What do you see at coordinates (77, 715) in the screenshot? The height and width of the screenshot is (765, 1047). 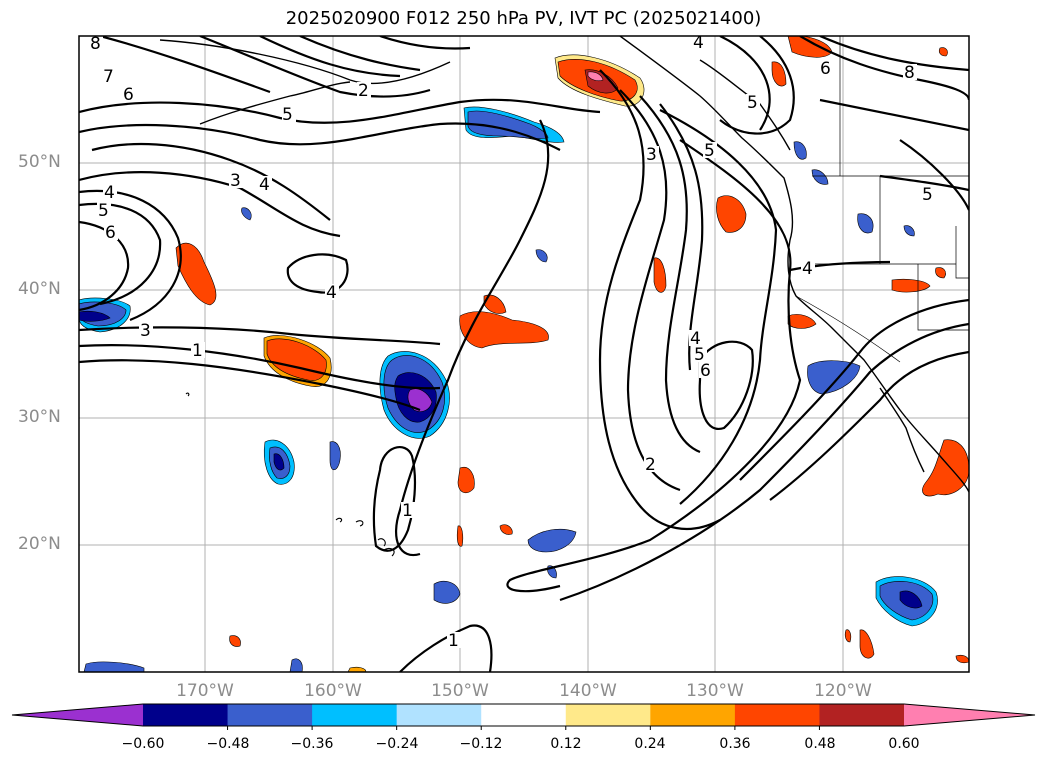 I see `colorbar-extend-low` at bounding box center [77, 715].